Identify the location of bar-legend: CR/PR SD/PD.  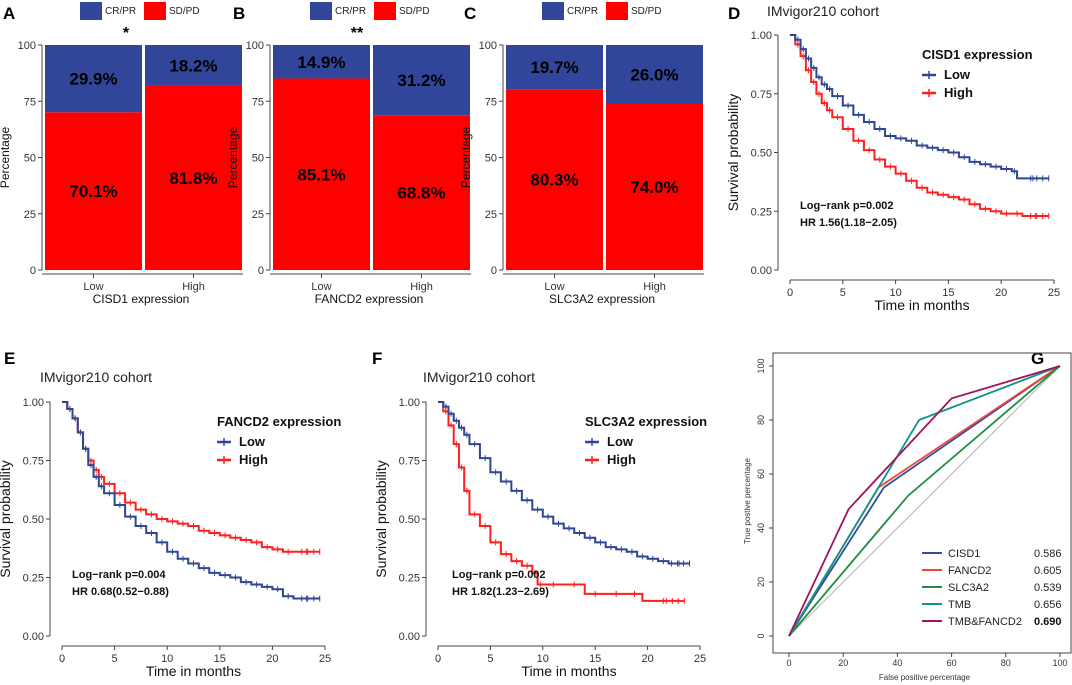
(140, 11).